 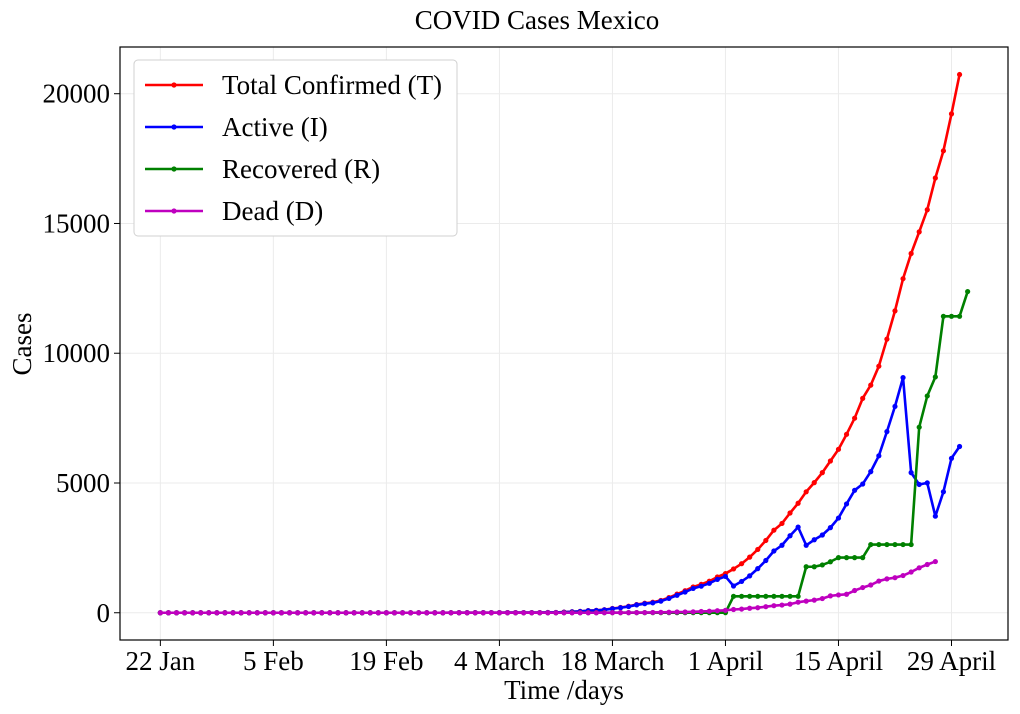 What do you see at coordinates (564, 690) in the screenshot?
I see `x-axis-label: Time /days` at bounding box center [564, 690].